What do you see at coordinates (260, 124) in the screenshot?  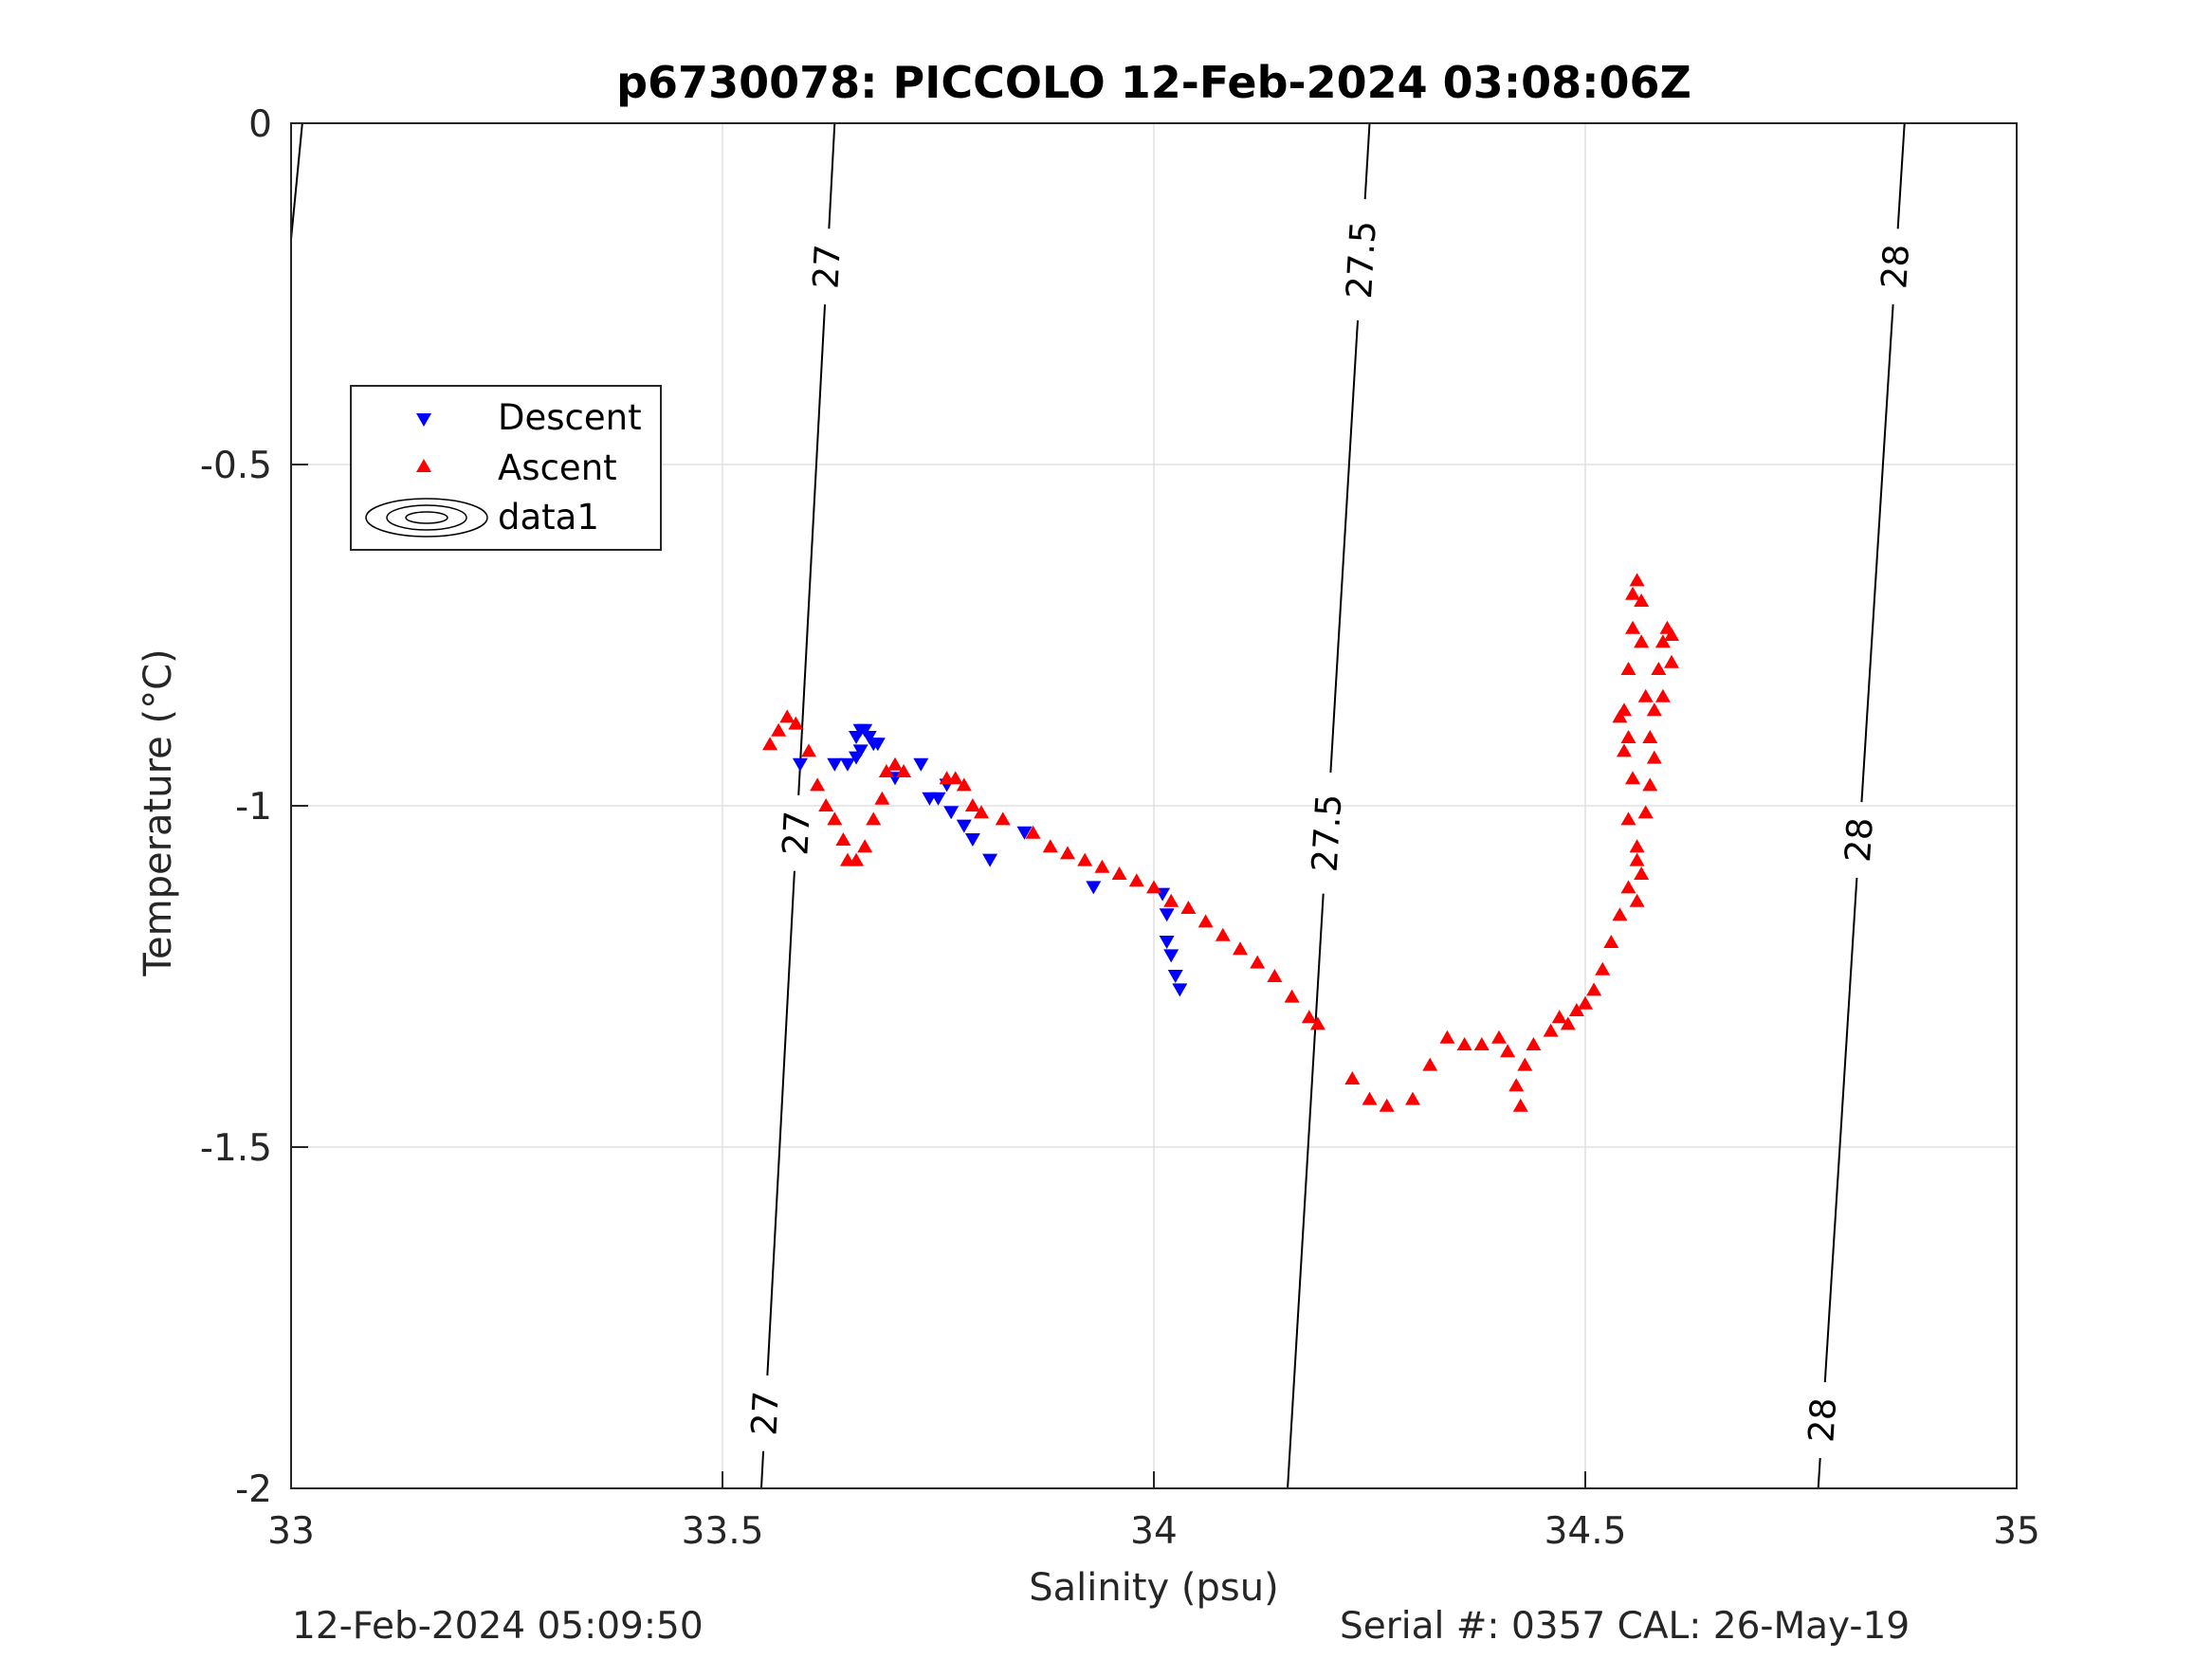 I see `y-tick-label: 0` at bounding box center [260, 124].